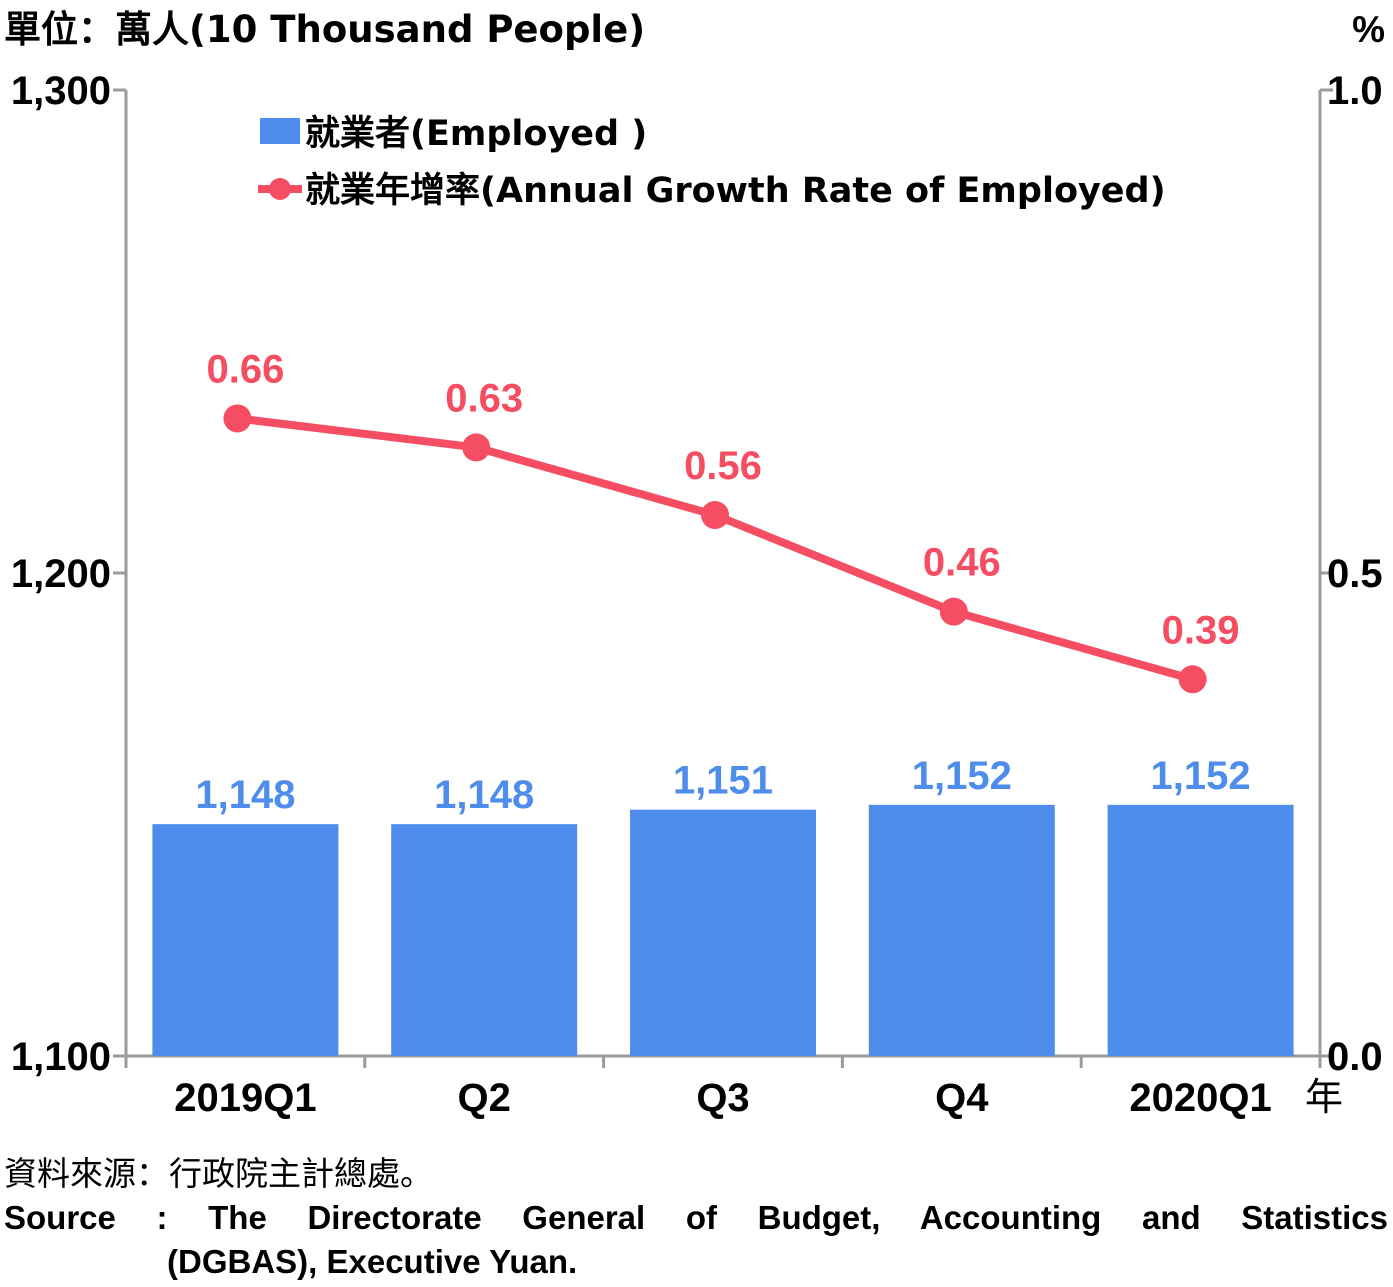  Describe the element at coordinates (1200, 1098) in the screenshot. I see `category-label: 2020Q1` at that location.